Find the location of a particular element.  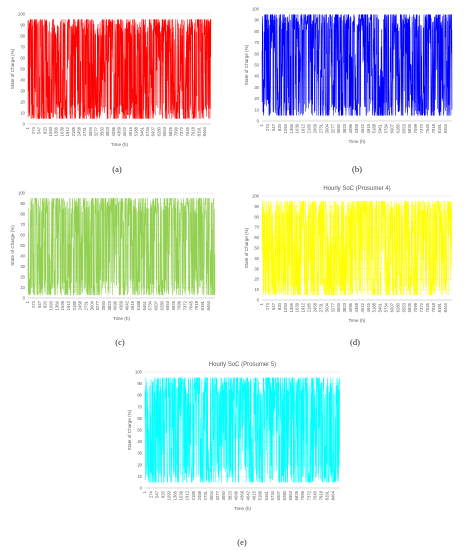

x-tick-label: 3823 is located at coordinates (344, 307).